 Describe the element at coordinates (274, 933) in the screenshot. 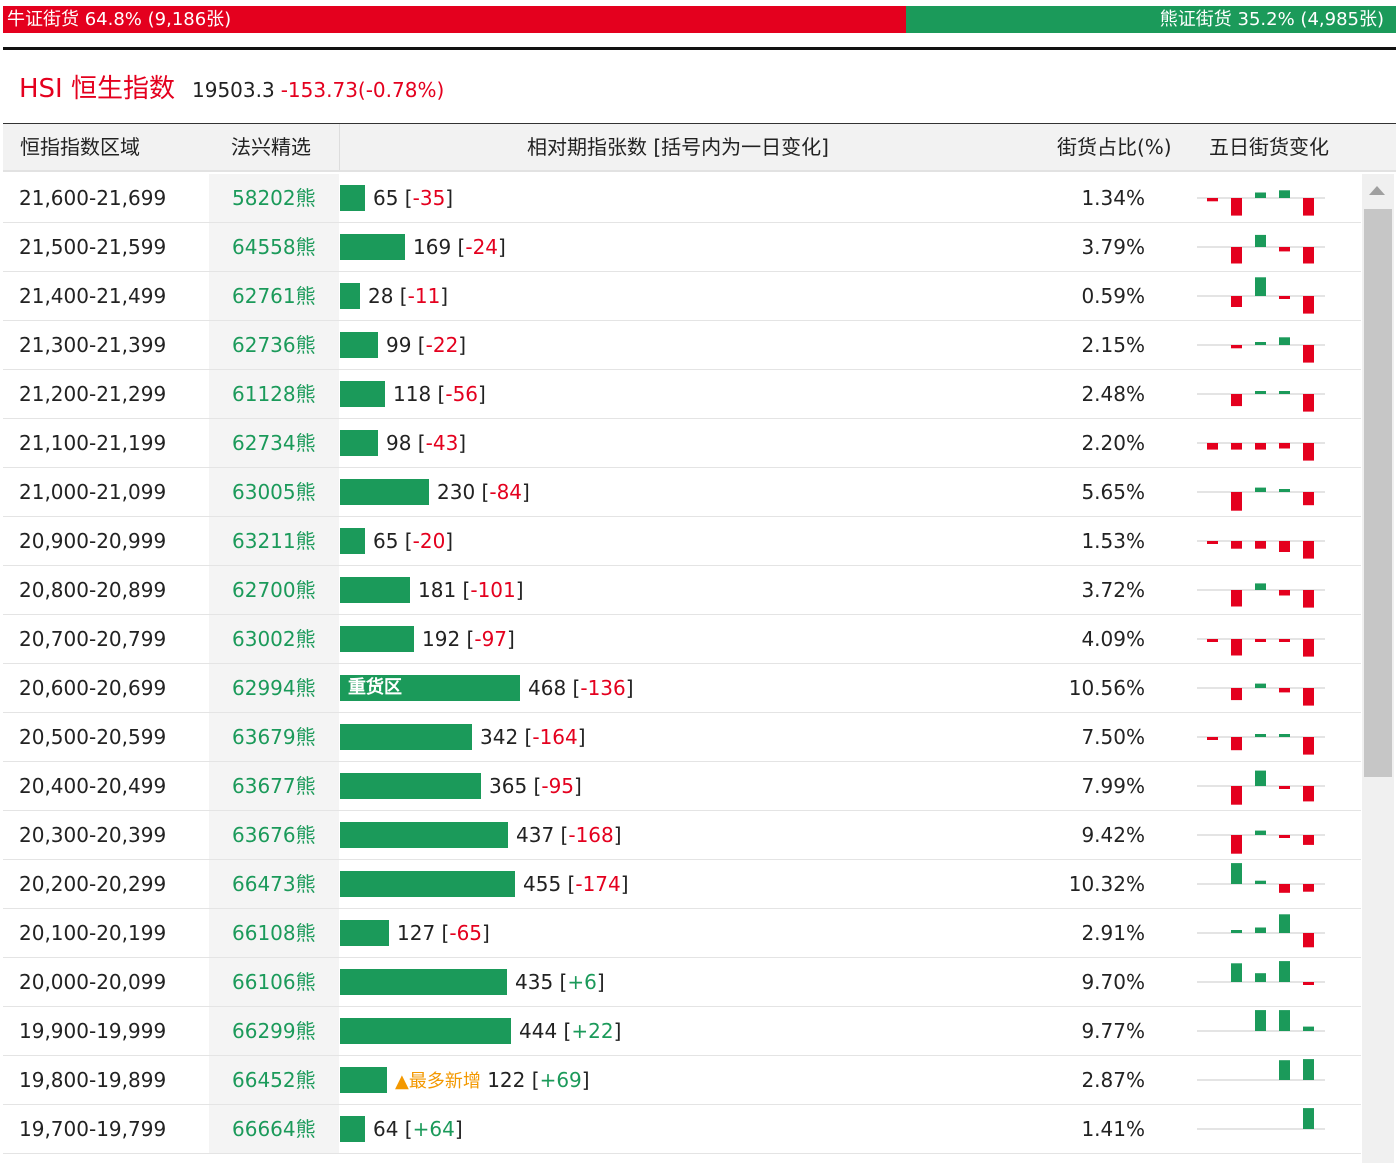

I see `row-warrant-code: 66108熊` at that location.